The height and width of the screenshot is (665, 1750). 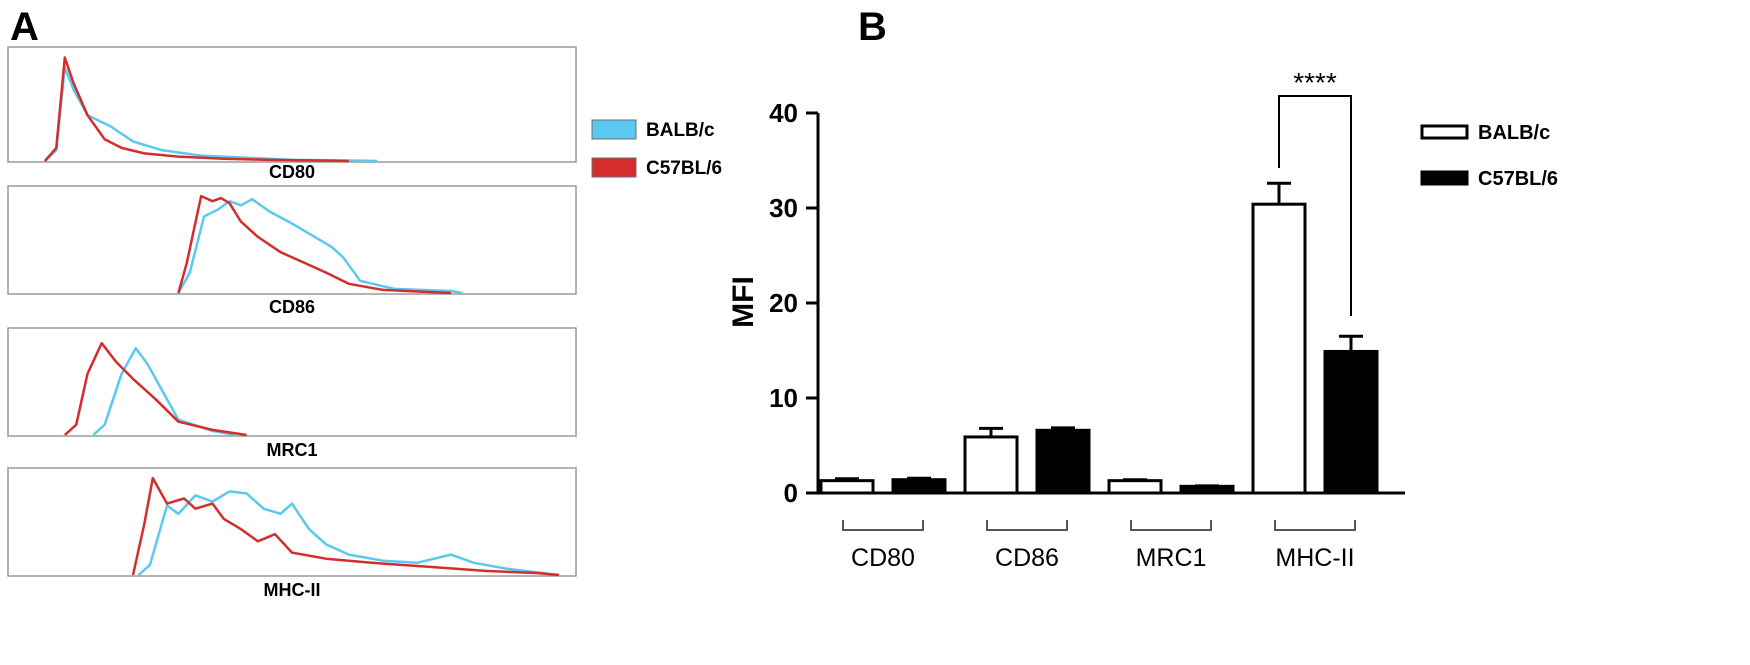 I want to click on significance-bracket, so click(x=1315, y=205).